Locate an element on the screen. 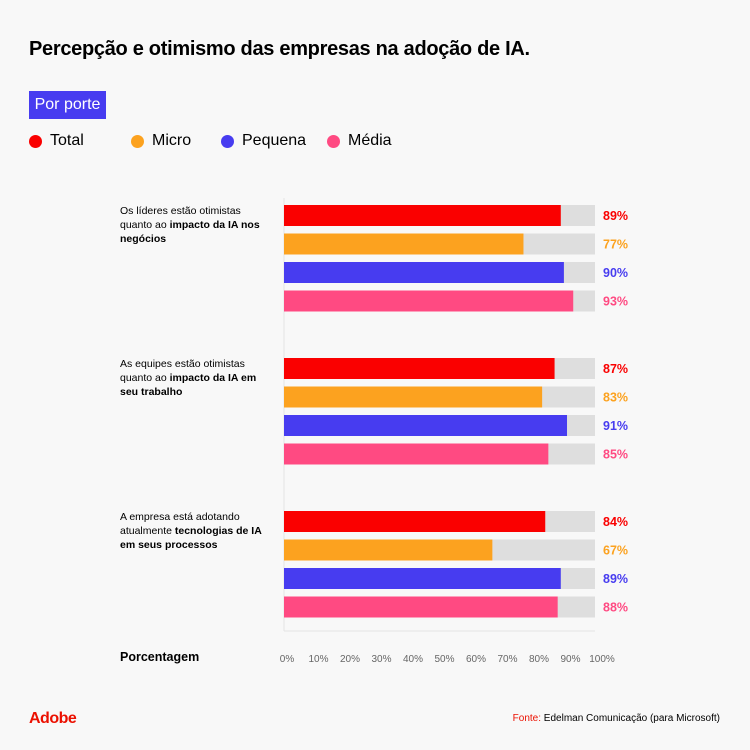  category-label-text: Os líderes estão otimistas quanto ao is located at coordinates (180, 218).